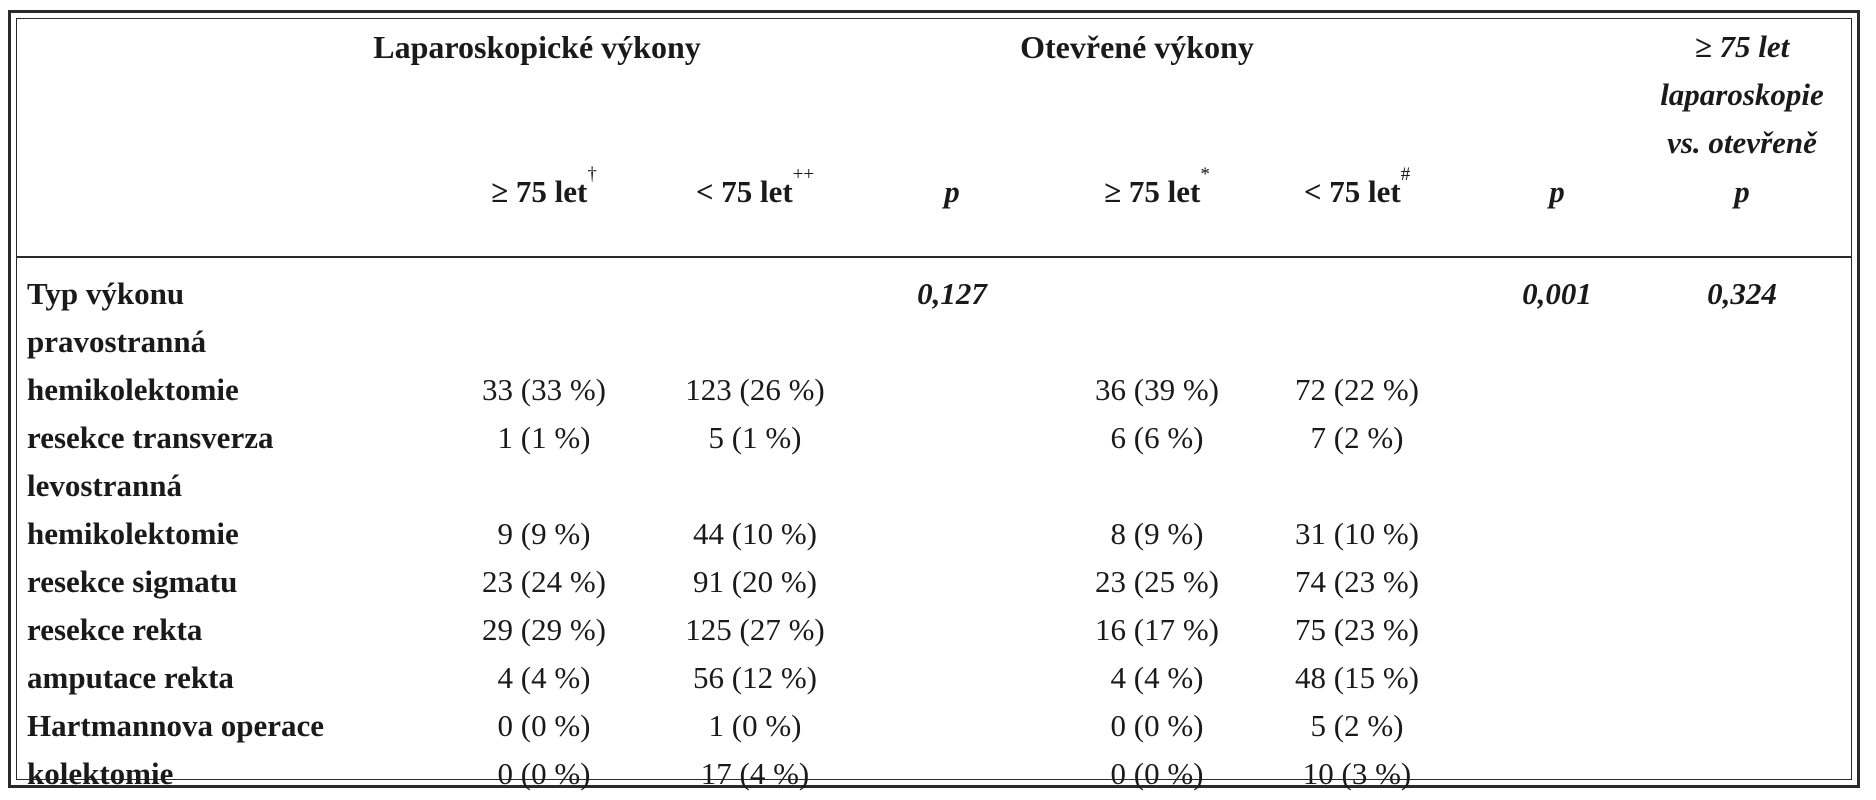 This screenshot has height=800, width=1876. What do you see at coordinates (952, 293) in the screenshot?
I see `section-lap-p: 0,127` at bounding box center [952, 293].